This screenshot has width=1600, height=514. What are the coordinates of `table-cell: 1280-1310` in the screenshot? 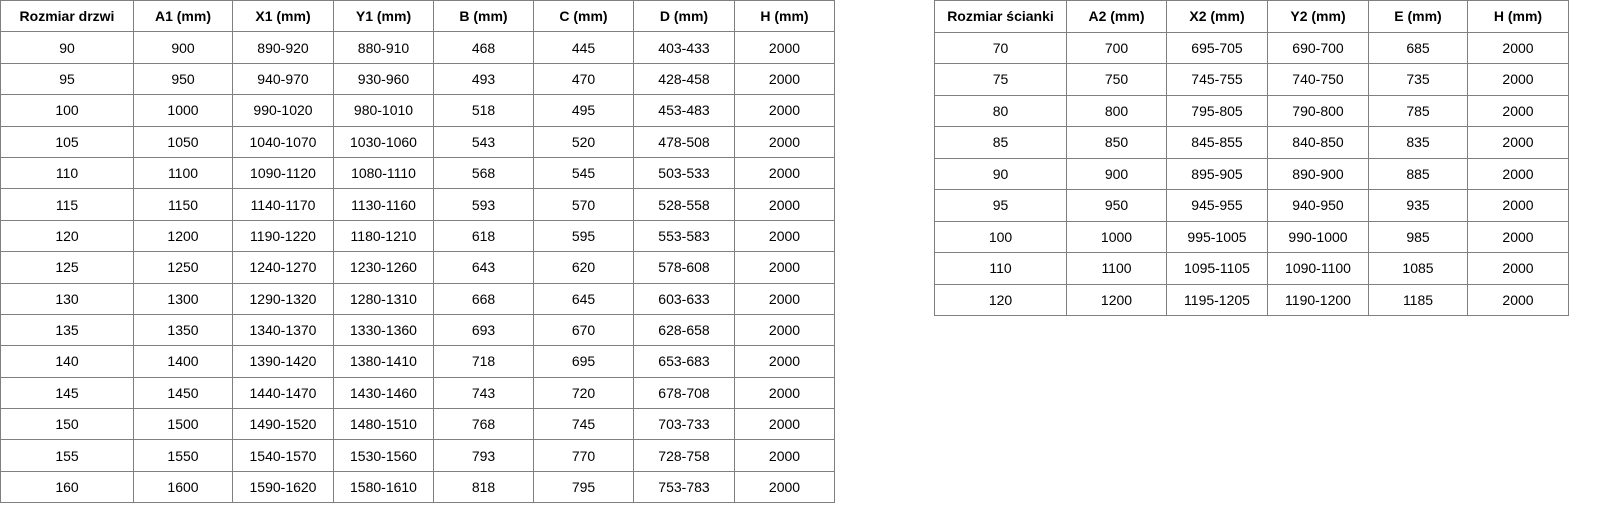 It's located at (383, 298).